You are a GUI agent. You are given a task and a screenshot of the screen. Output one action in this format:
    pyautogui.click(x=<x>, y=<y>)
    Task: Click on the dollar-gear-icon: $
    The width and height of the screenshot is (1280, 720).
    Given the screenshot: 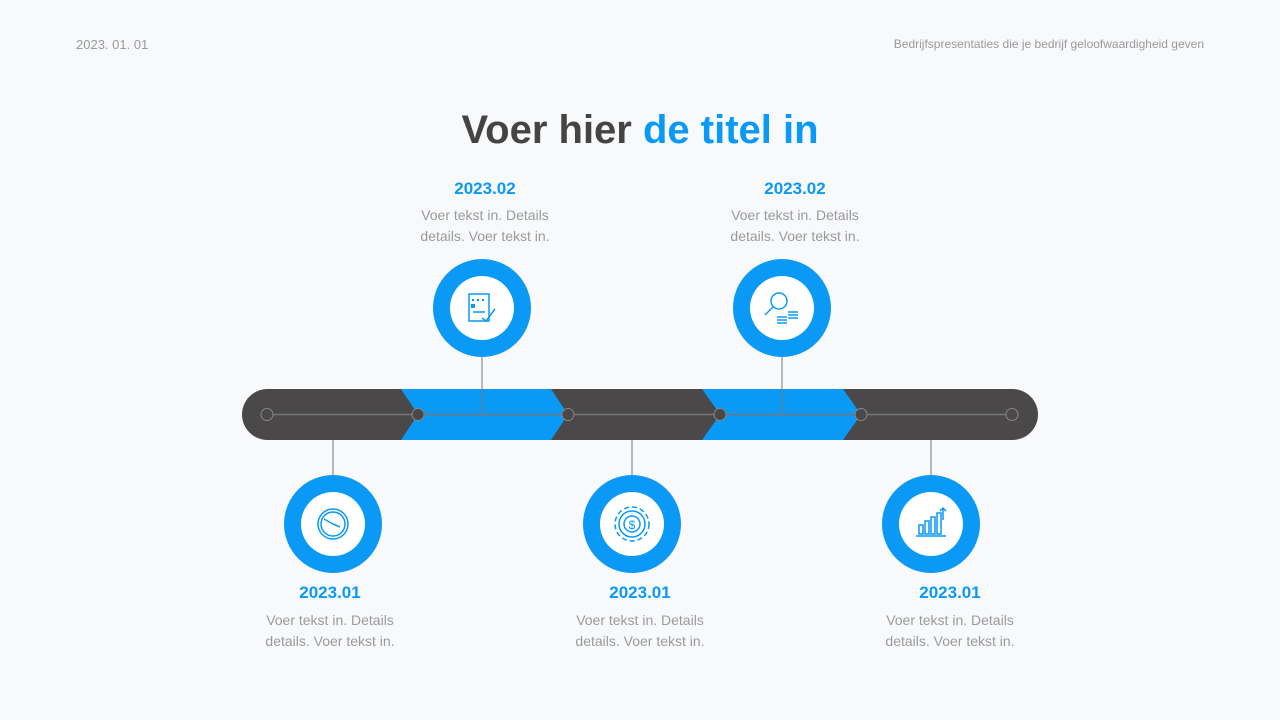 What is the action you would take?
    pyautogui.click(x=632, y=524)
    